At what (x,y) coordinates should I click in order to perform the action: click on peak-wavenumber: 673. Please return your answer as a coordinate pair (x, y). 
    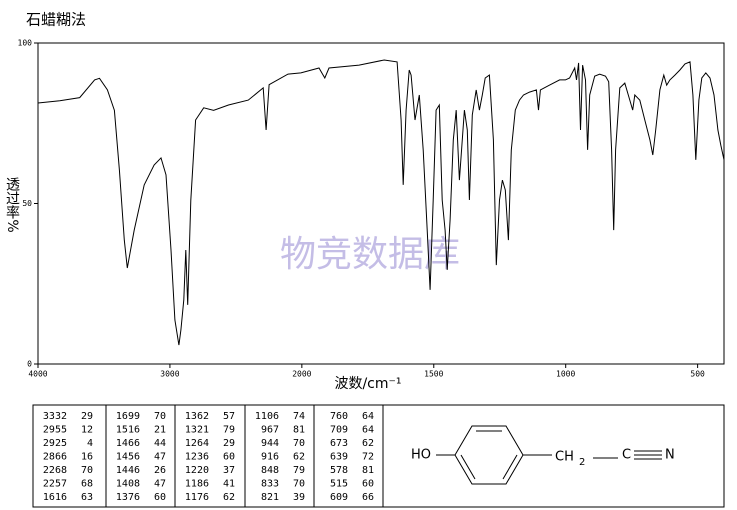
    Looking at the image, I should click on (339, 443).